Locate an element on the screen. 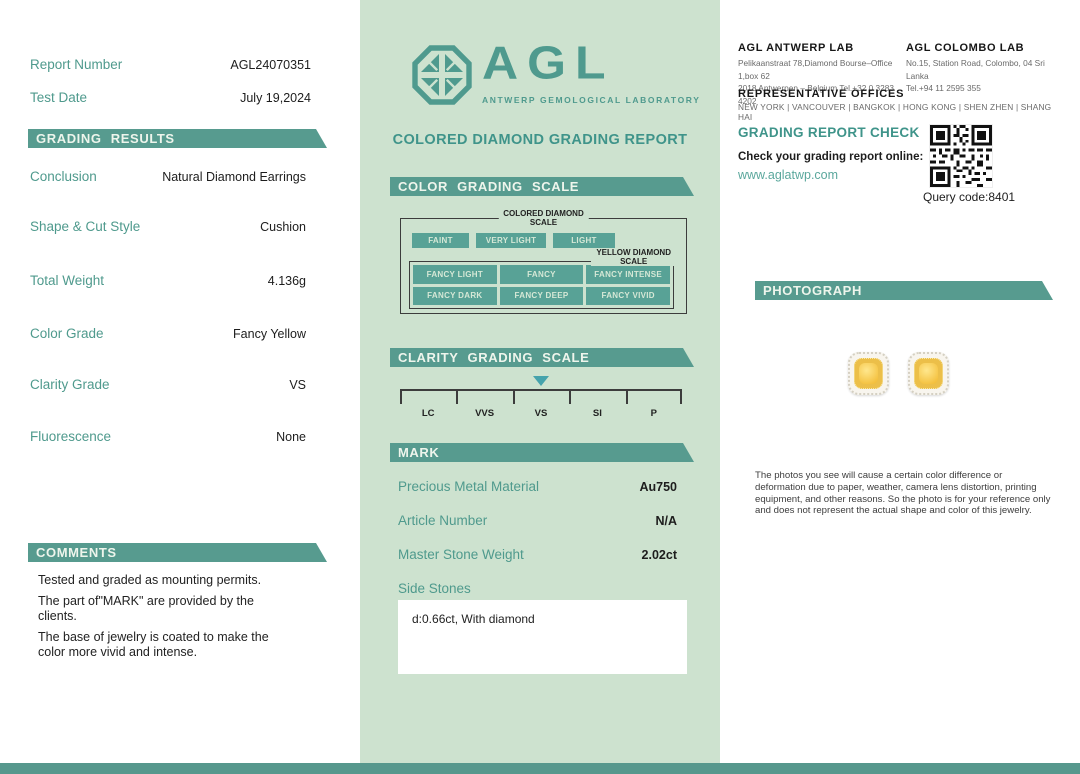  scale-cell: FANCY DEEP is located at coordinates (541, 295).